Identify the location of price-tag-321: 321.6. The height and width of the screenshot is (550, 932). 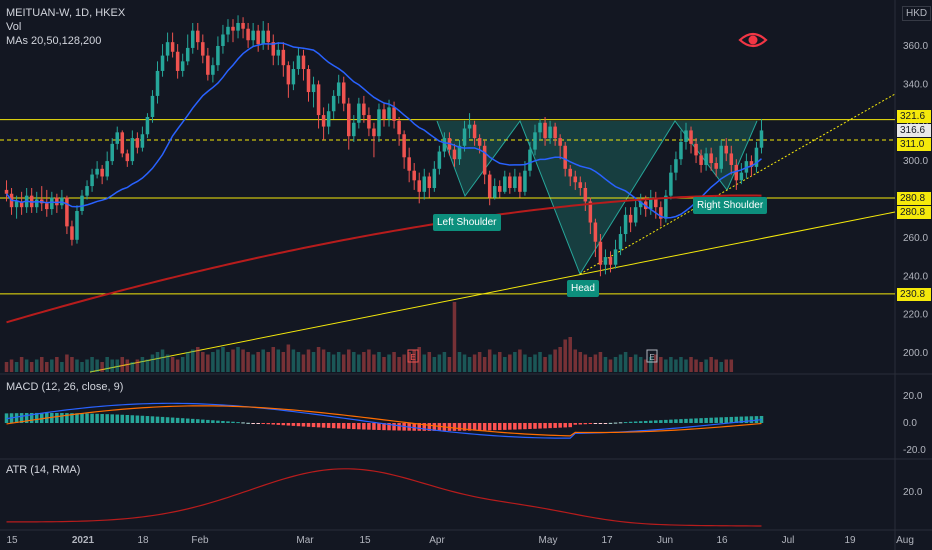
(914, 116).